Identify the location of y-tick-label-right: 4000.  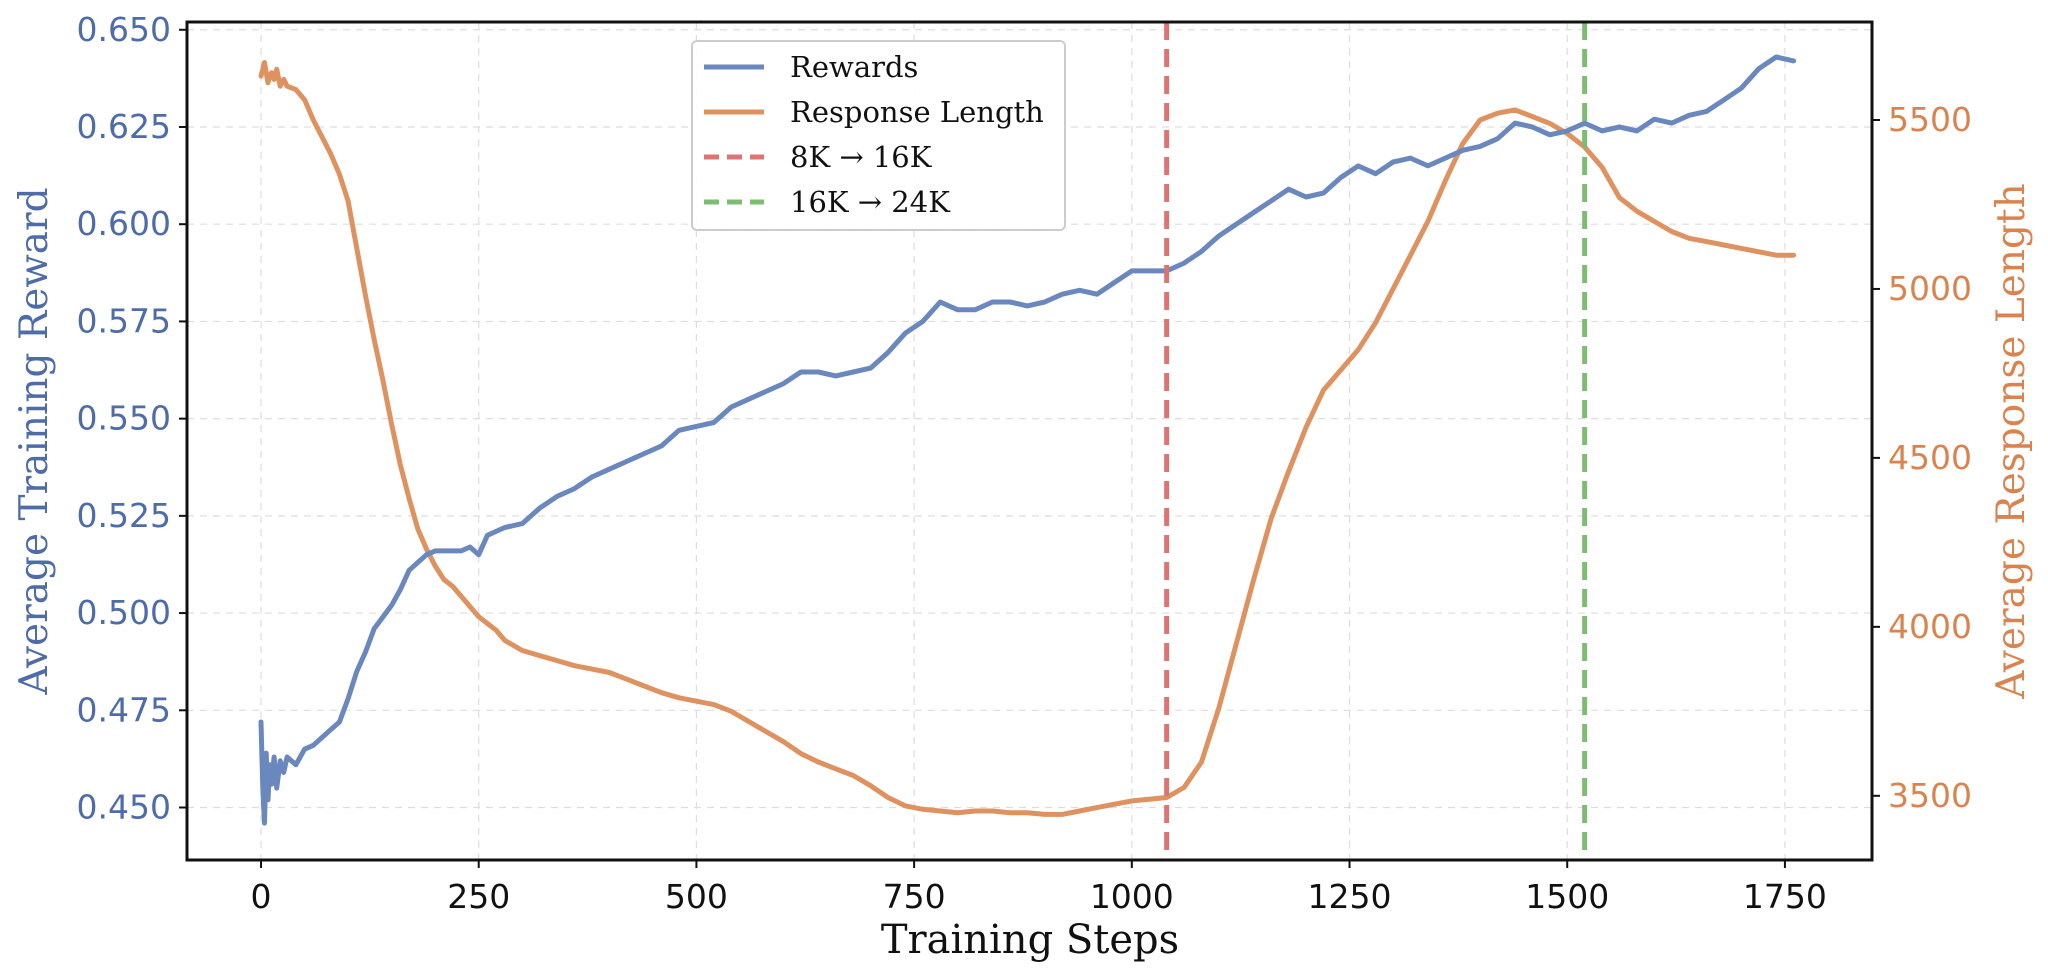
(1930, 626).